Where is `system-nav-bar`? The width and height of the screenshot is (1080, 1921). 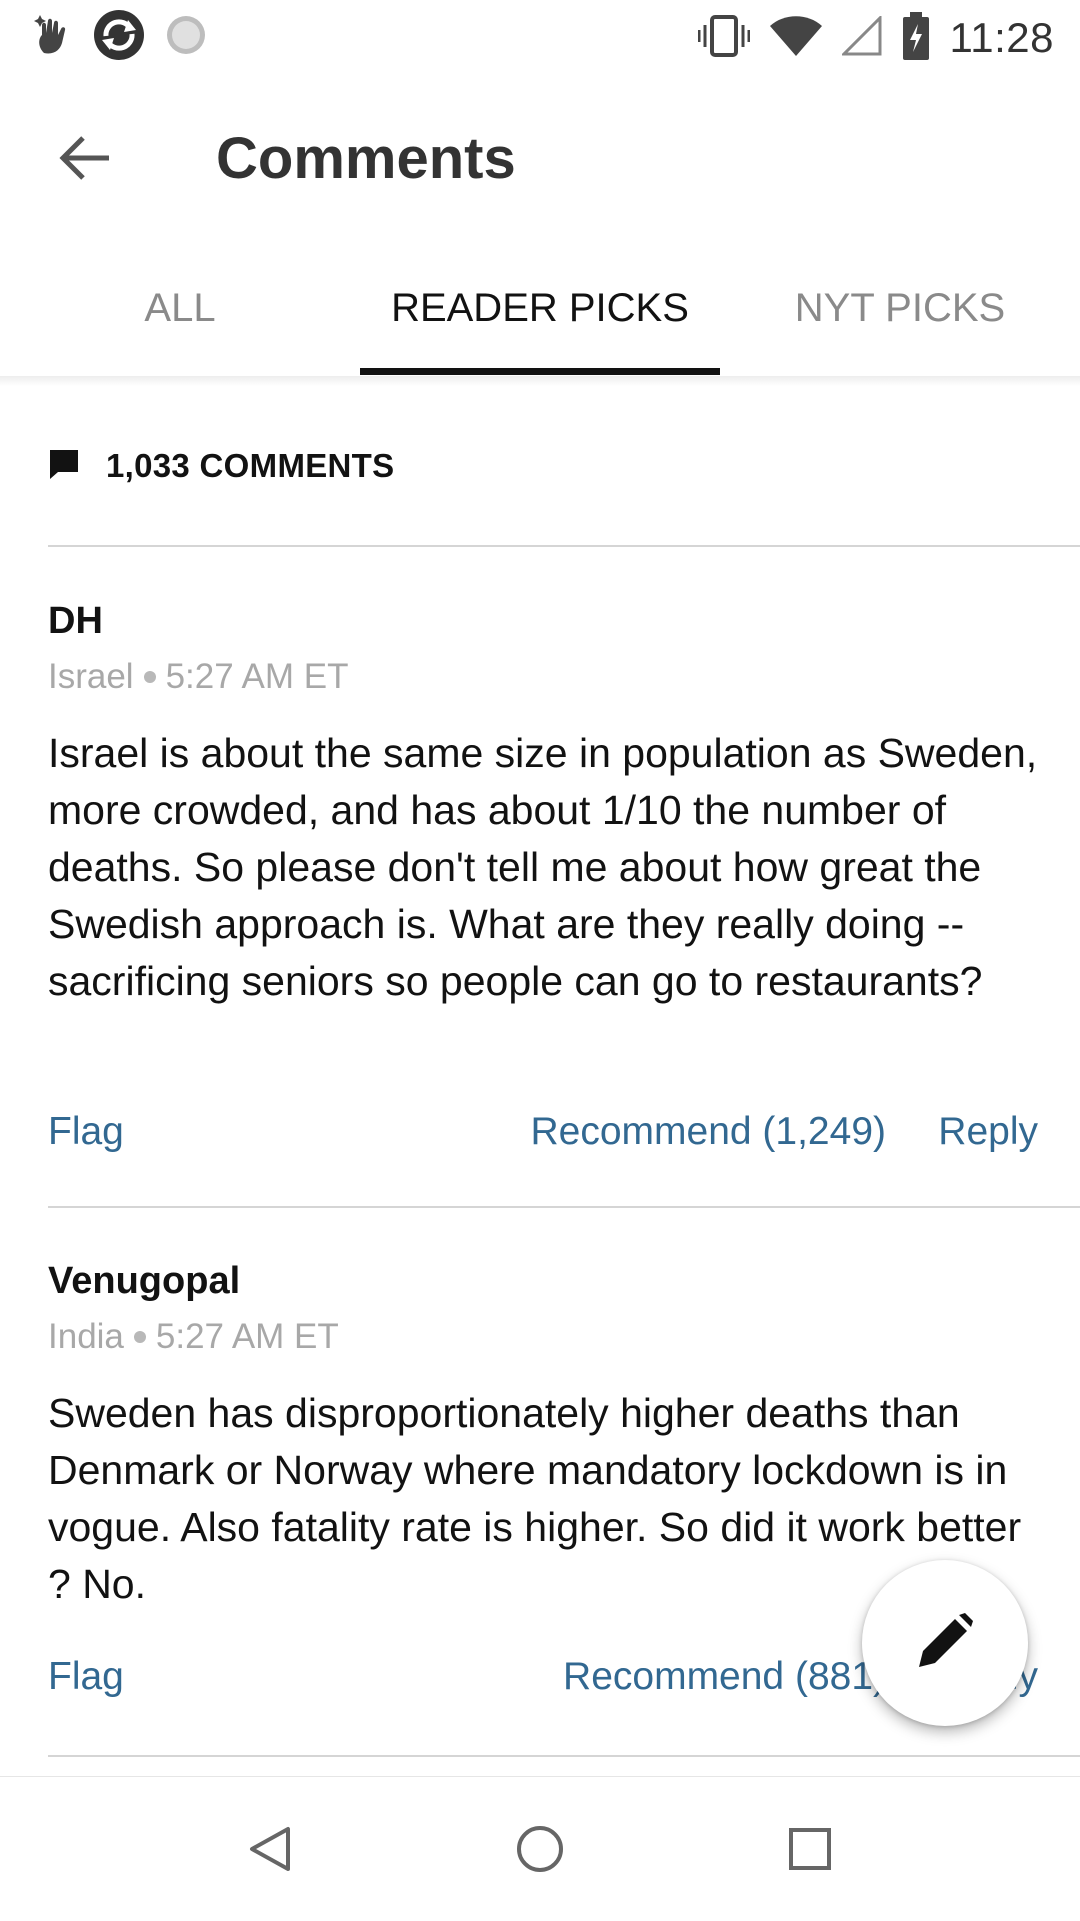 system-nav-bar is located at coordinates (540, 1848).